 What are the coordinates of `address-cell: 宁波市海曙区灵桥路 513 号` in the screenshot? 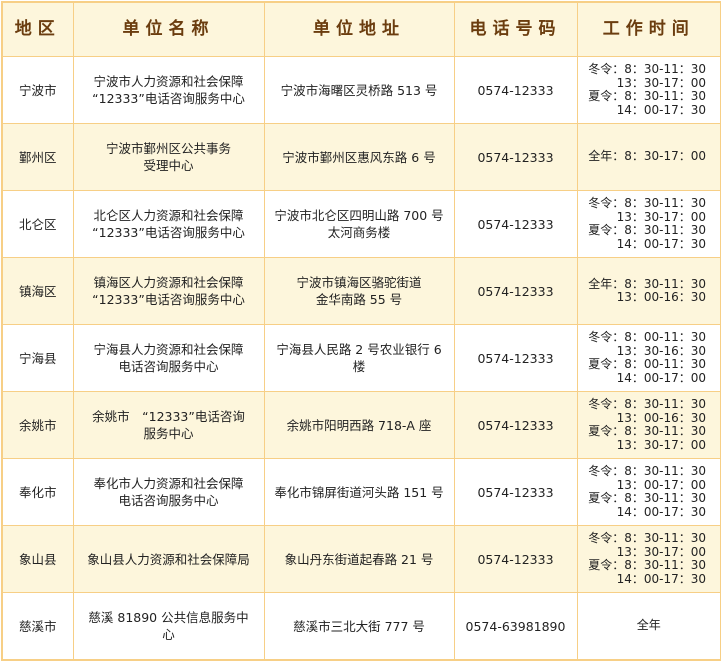 It's located at (359, 90).